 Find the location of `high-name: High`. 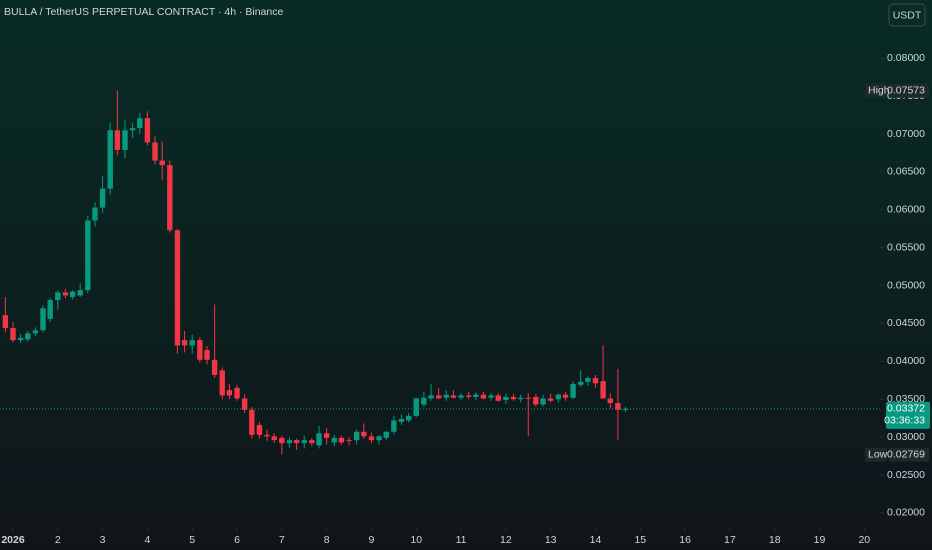

high-name: High is located at coordinates (879, 90).